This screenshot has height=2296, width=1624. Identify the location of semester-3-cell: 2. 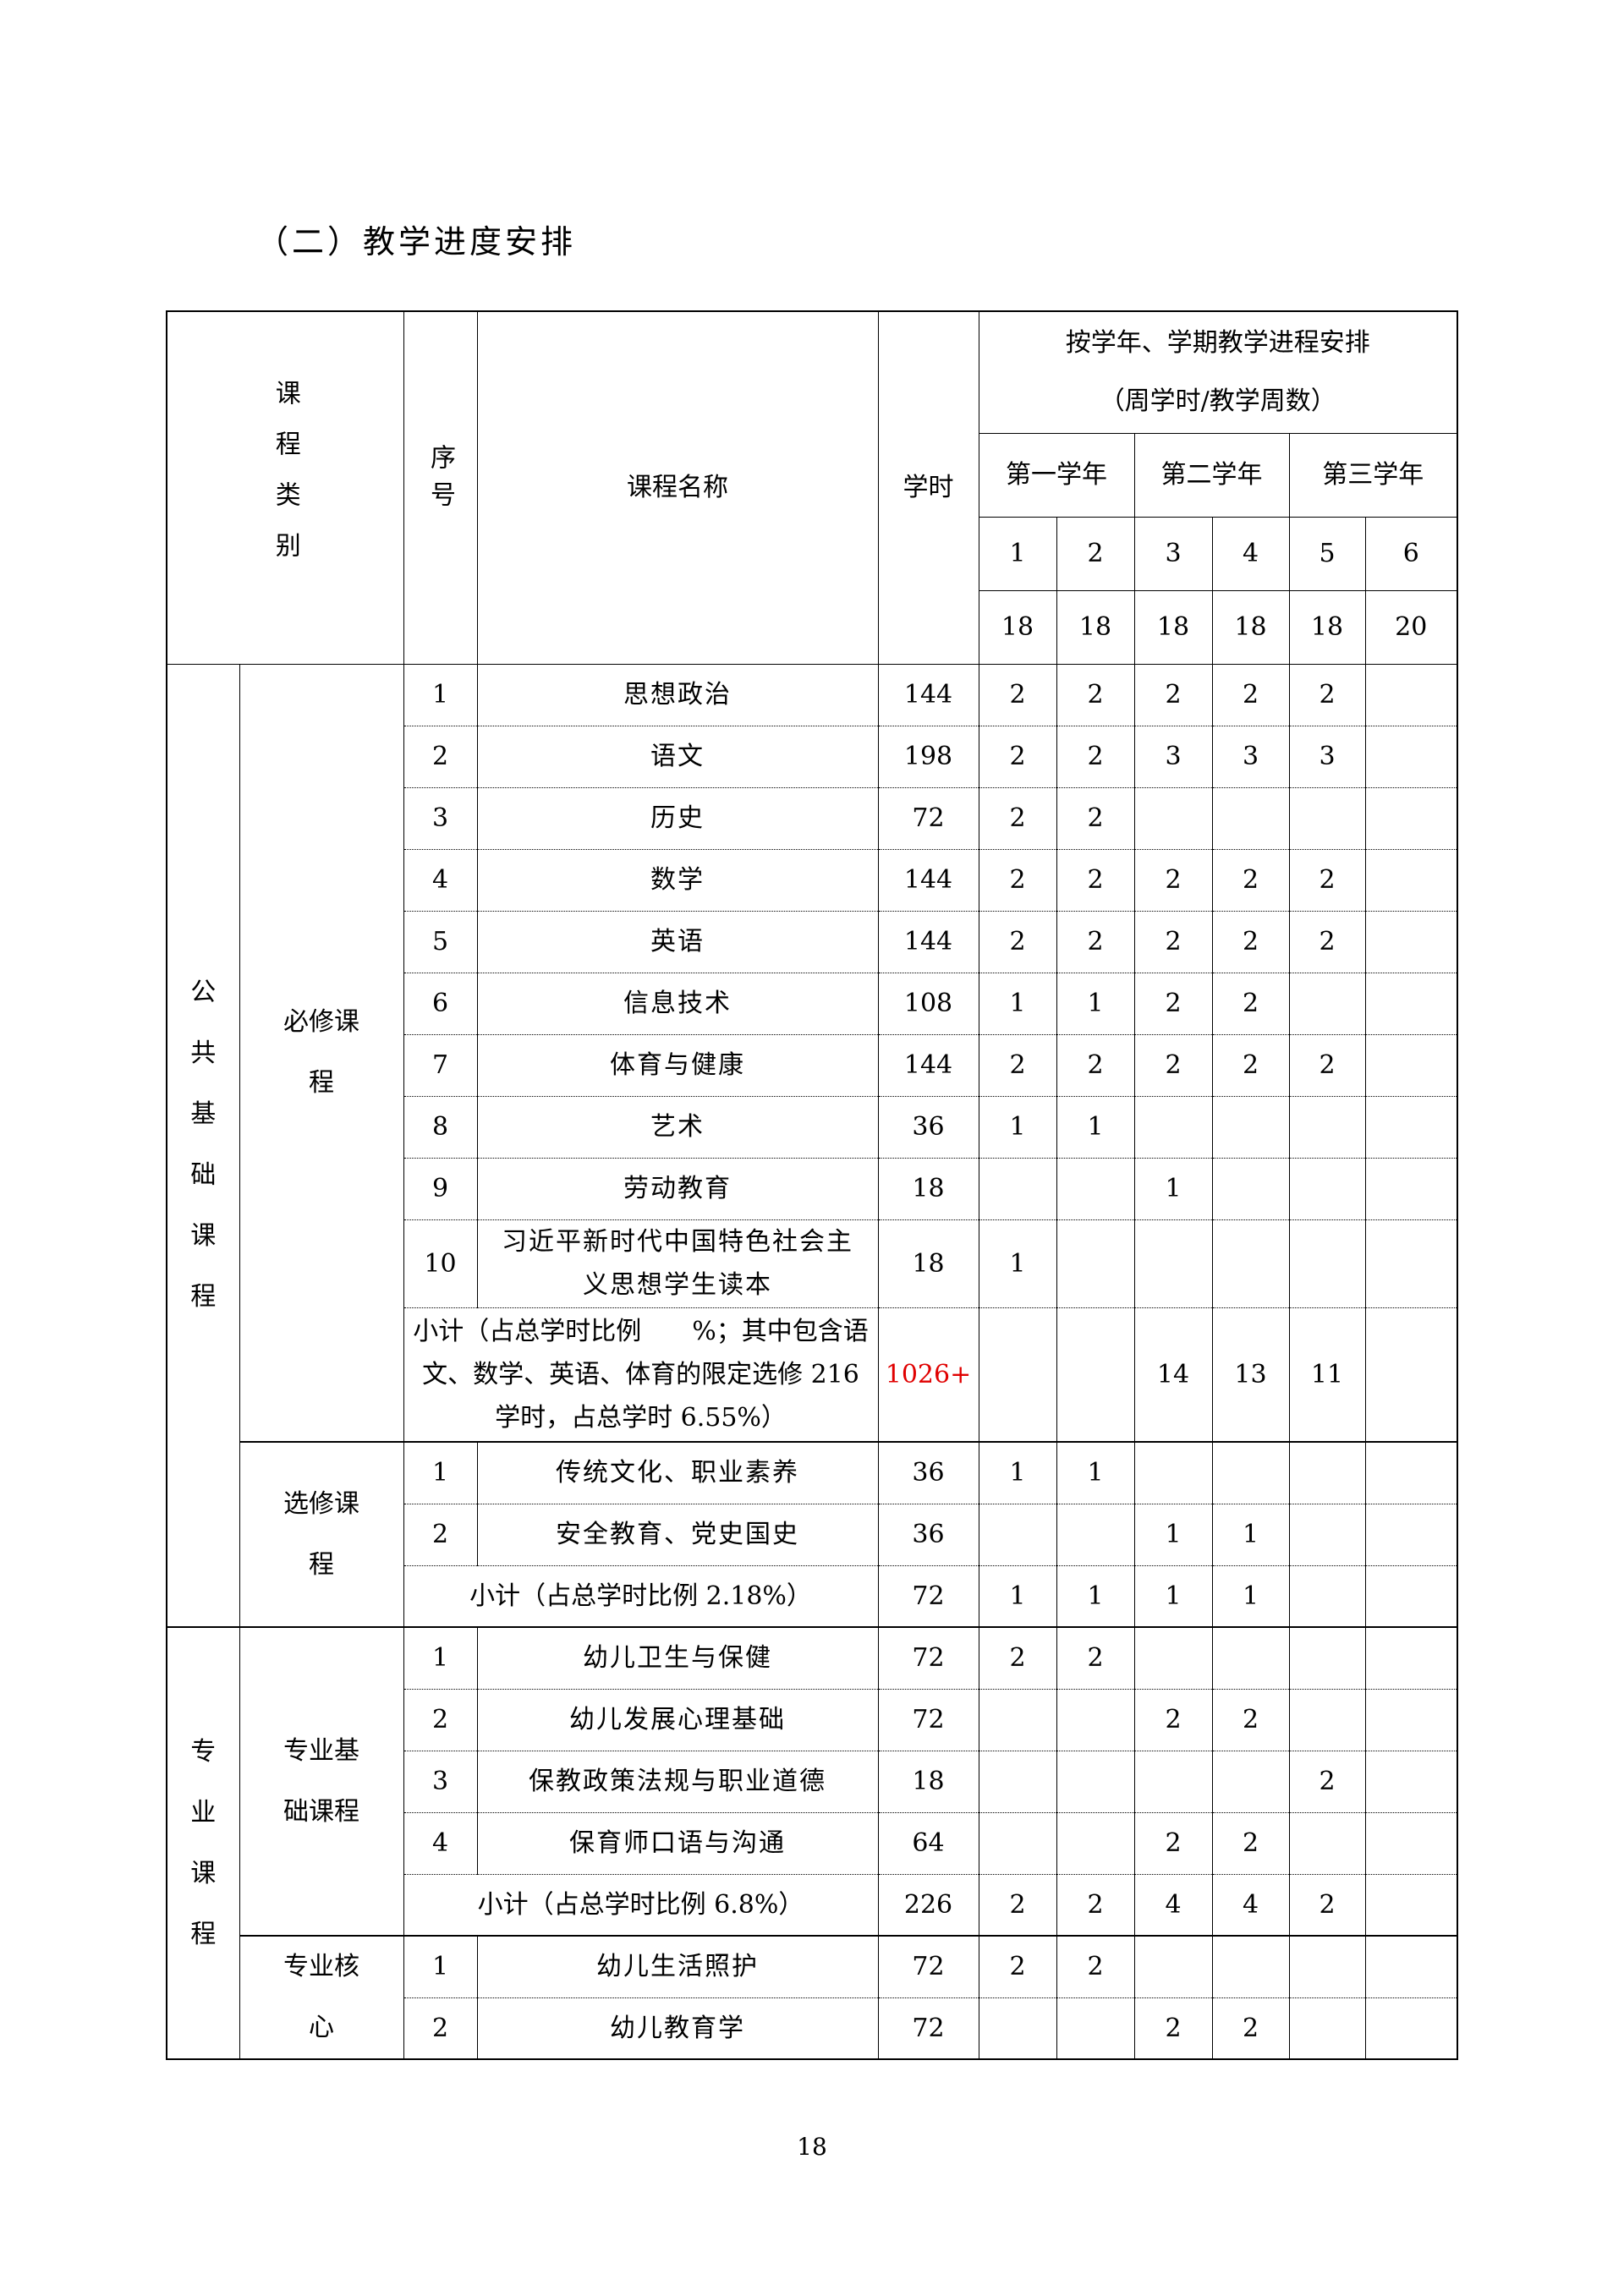
(1173, 2029).